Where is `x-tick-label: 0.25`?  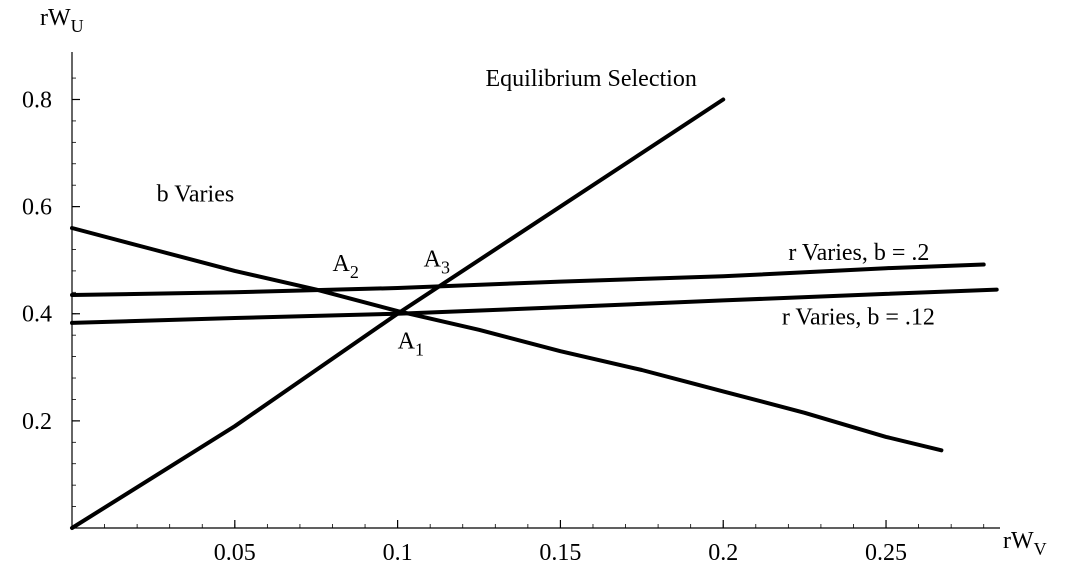
x-tick-label: 0.25 is located at coordinates (886, 553).